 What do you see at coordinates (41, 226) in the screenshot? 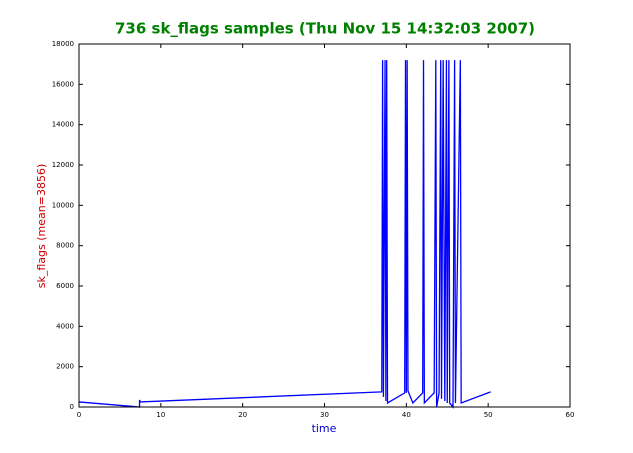
I see `y-axis-label: sk_flags (mean=3856)` at bounding box center [41, 226].